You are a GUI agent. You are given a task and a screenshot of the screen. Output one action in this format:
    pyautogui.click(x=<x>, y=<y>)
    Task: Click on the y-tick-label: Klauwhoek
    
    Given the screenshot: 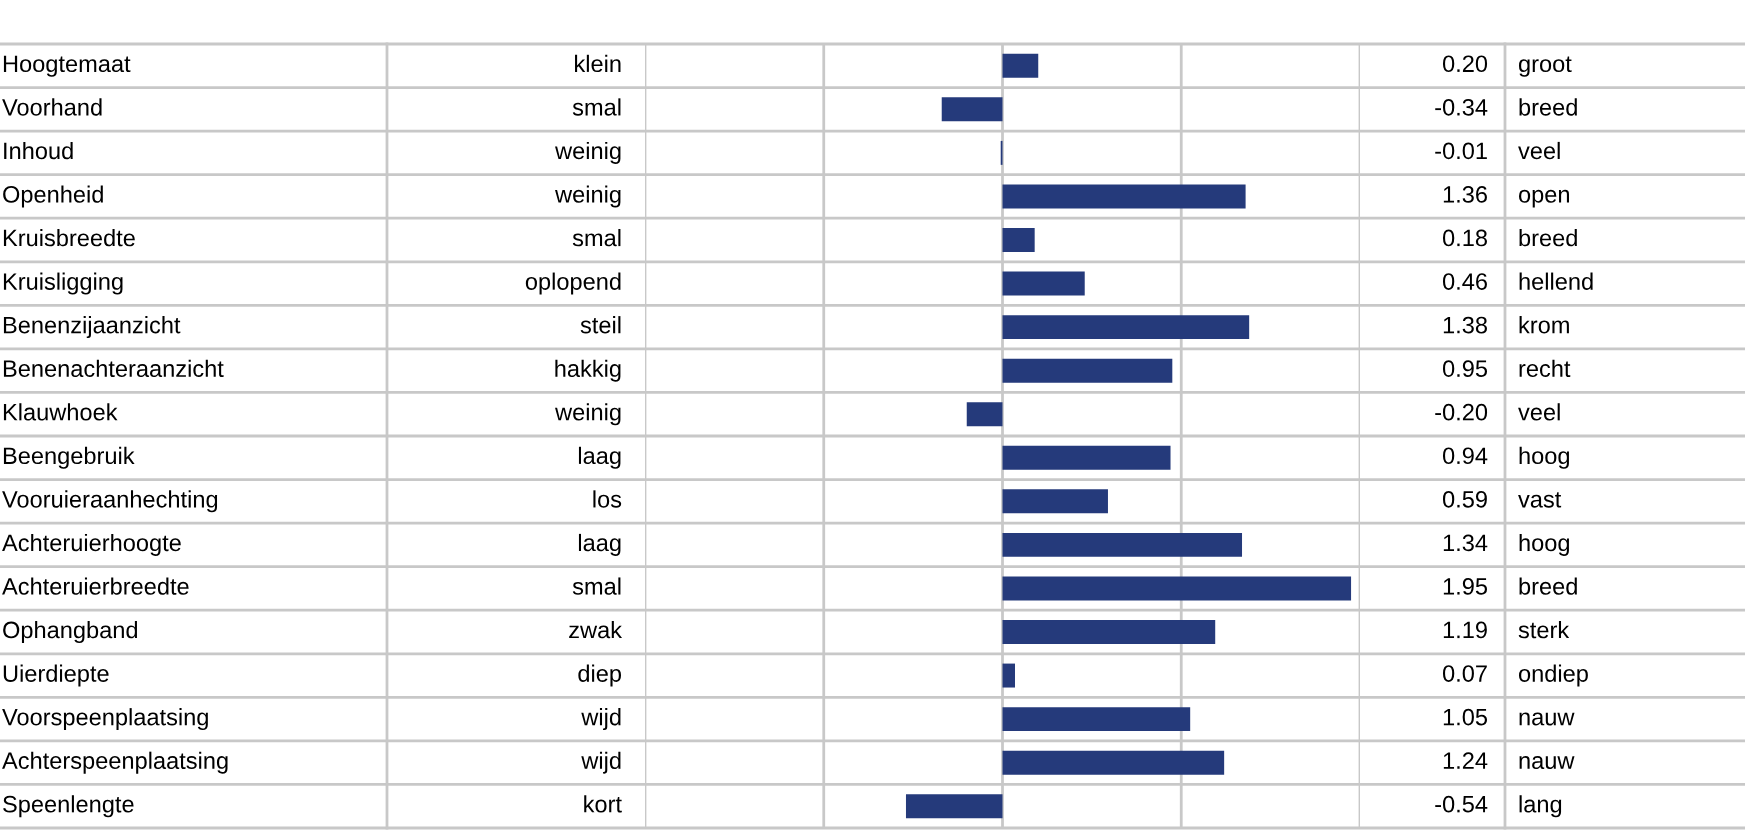 What is the action you would take?
    pyautogui.click(x=60, y=412)
    